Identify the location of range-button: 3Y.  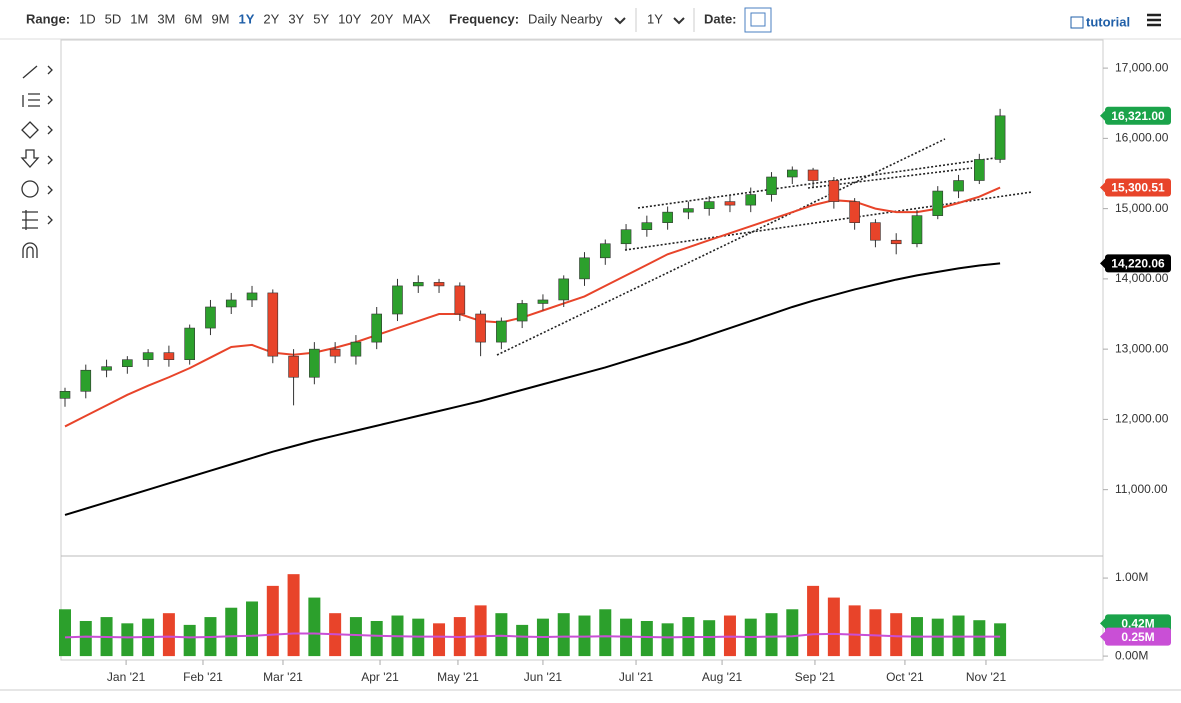
(296, 18).